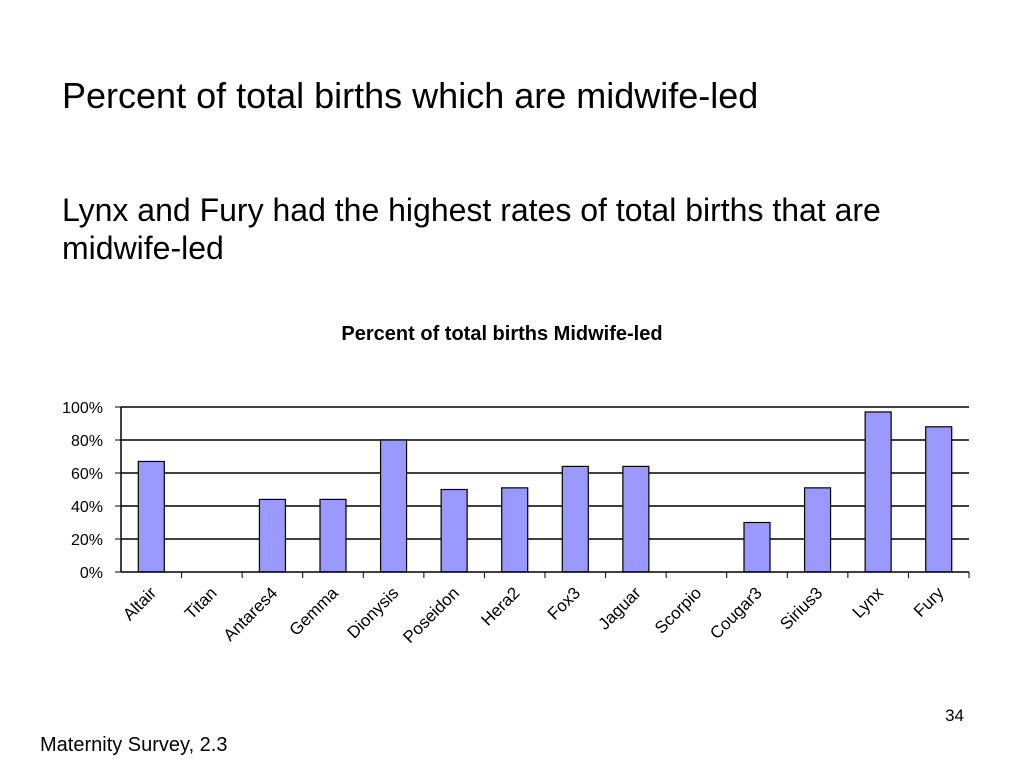  What do you see at coordinates (151, 516) in the screenshot?
I see `bar-altair` at bounding box center [151, 516].